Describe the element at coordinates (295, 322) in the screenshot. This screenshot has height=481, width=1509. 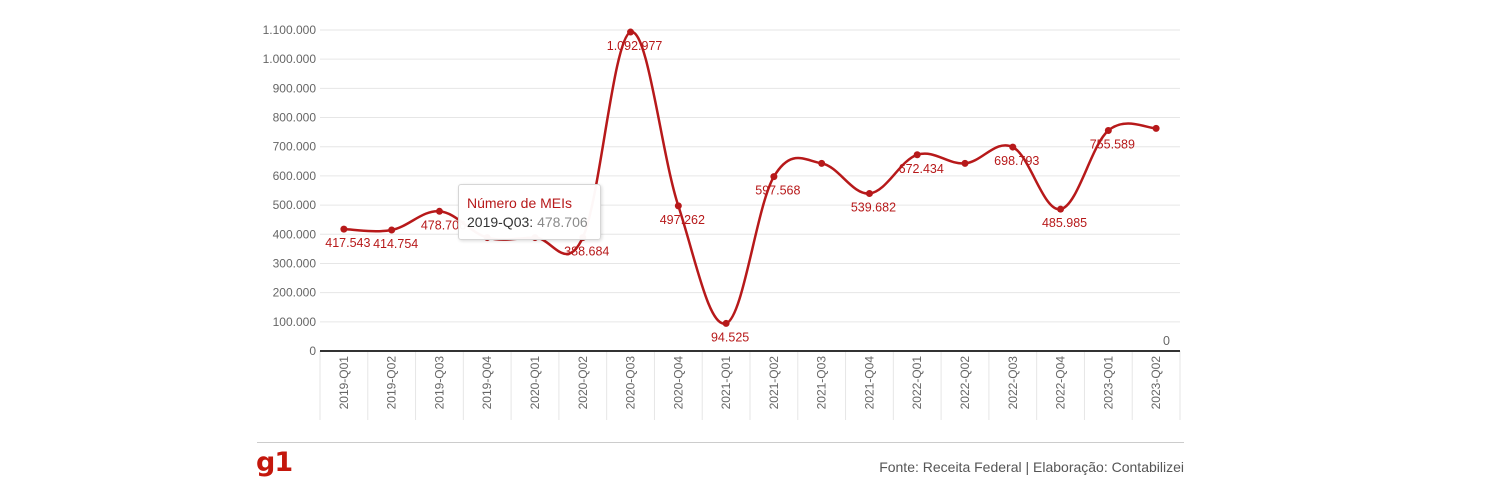
I see `y-tick-label: 100.000` at that location.